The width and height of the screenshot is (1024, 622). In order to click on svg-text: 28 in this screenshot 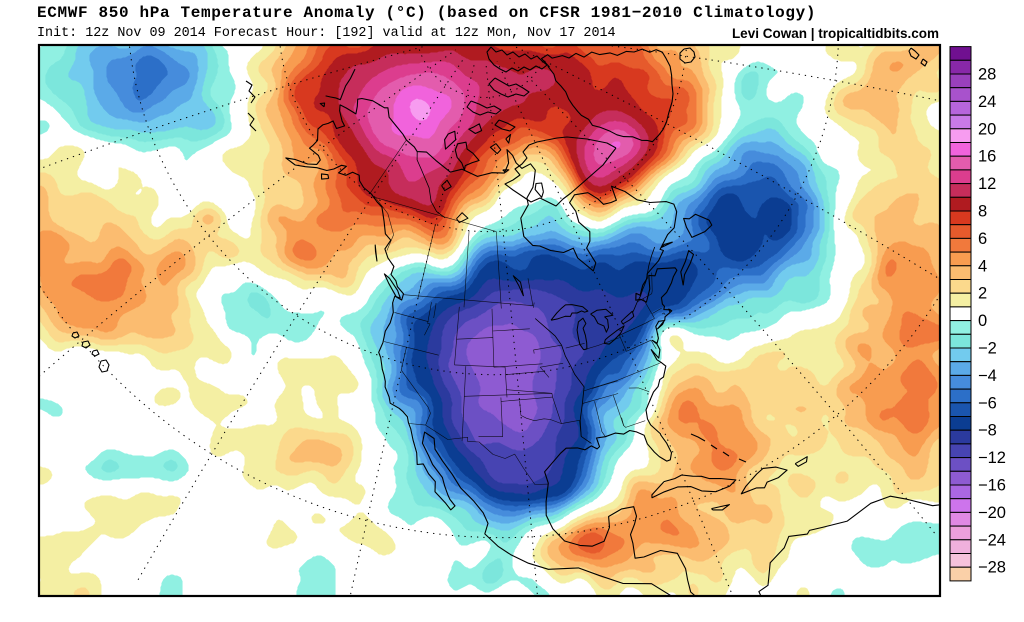, I will do `click(987, 75)`.